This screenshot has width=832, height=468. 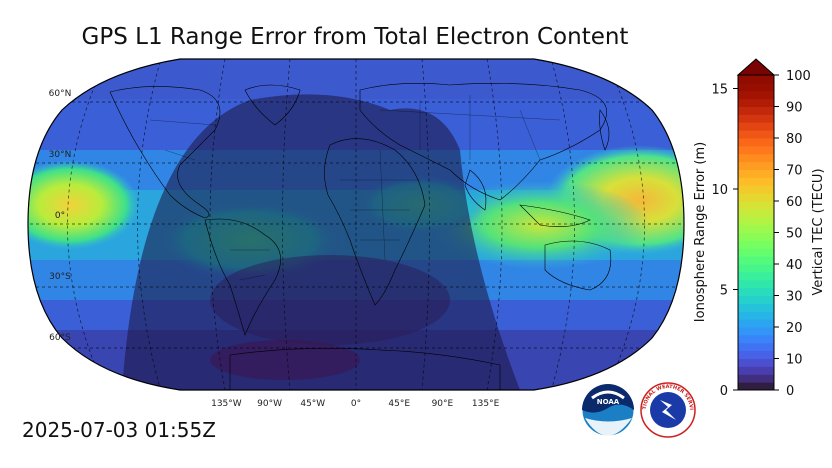 What do you see at coordinates (226, 404) in the screenshot?
I see `lon-label: 135°W` at bounding box center [226, 404].